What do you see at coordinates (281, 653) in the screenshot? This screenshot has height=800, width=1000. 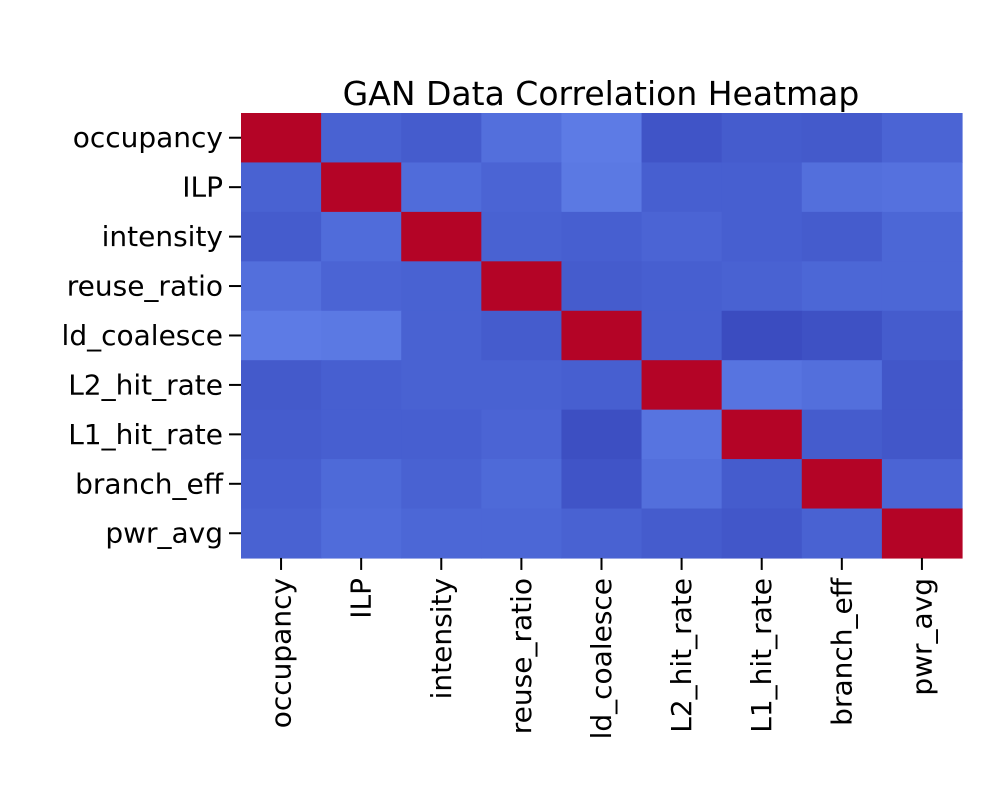 I see `x-tick-label: occupancy` at bounding box center [281, 653].